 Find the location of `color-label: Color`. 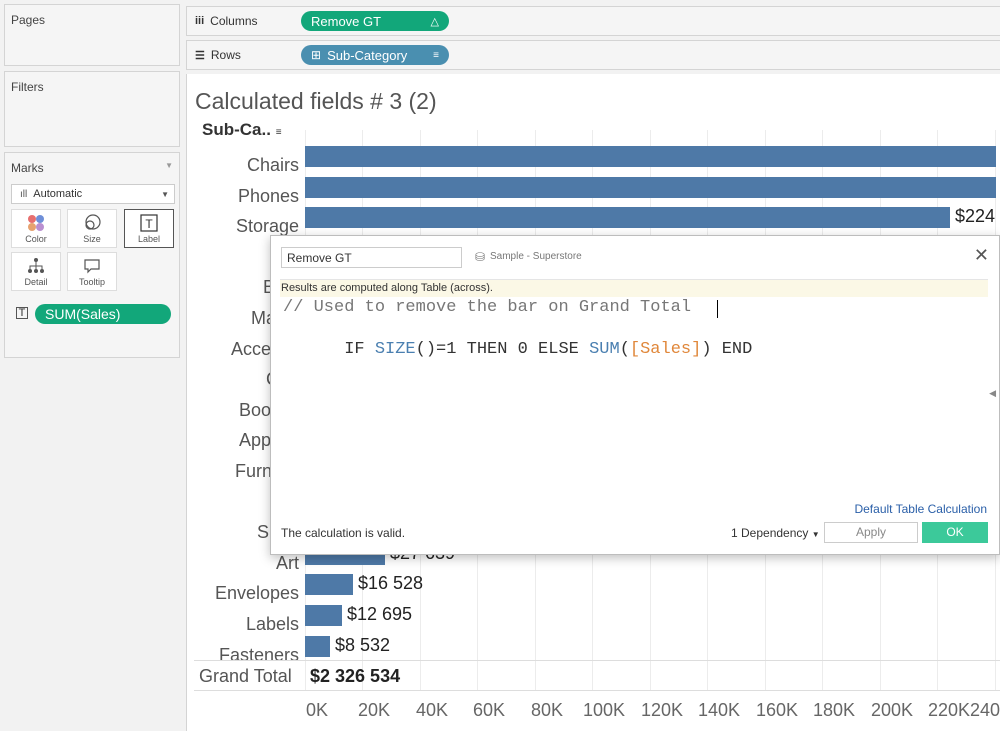

color-label: Color is located at coordinates (36, 239).